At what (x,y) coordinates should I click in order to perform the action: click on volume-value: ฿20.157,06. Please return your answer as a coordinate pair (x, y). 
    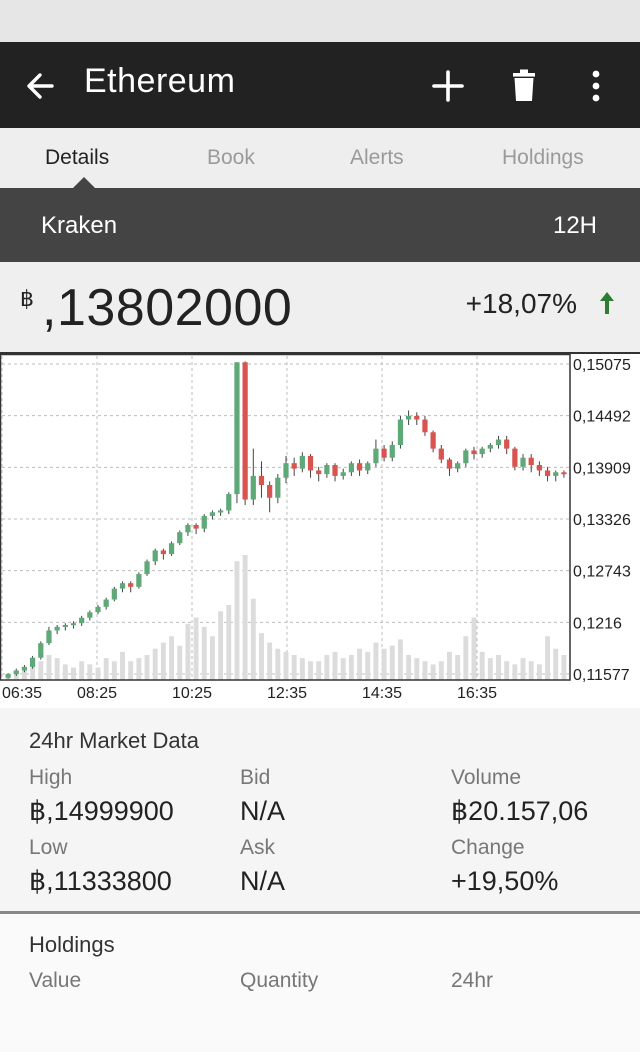
    Looking at the image, I should click on (520, 811).